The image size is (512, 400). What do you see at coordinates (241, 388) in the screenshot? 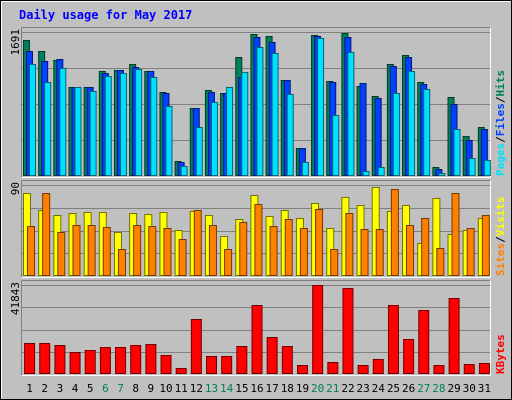
I see `x-tick-label: 15` at bounding box center [241, 388].